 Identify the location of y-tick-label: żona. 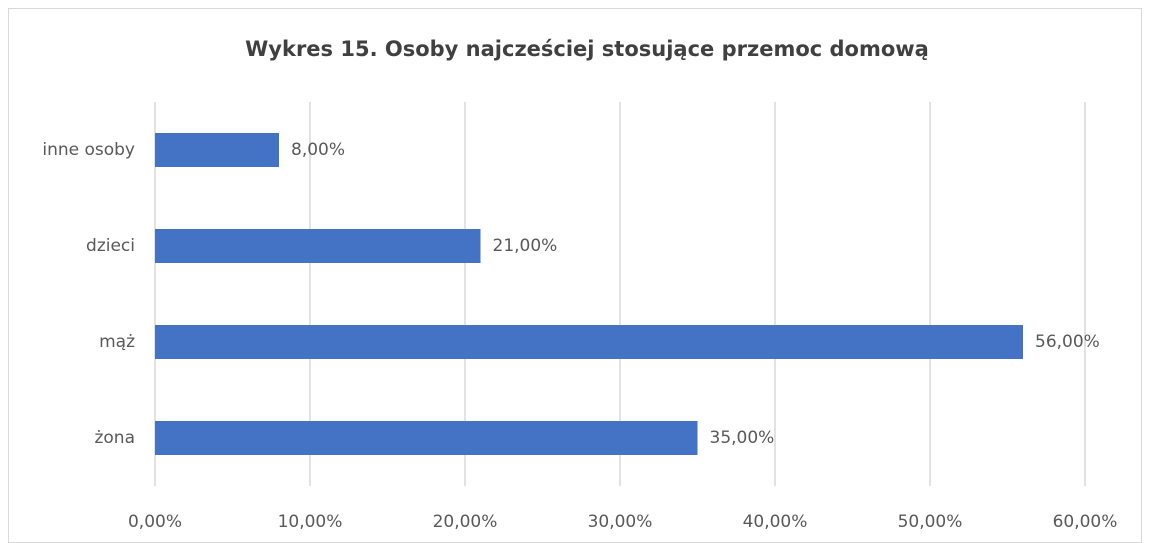
(114, 438).